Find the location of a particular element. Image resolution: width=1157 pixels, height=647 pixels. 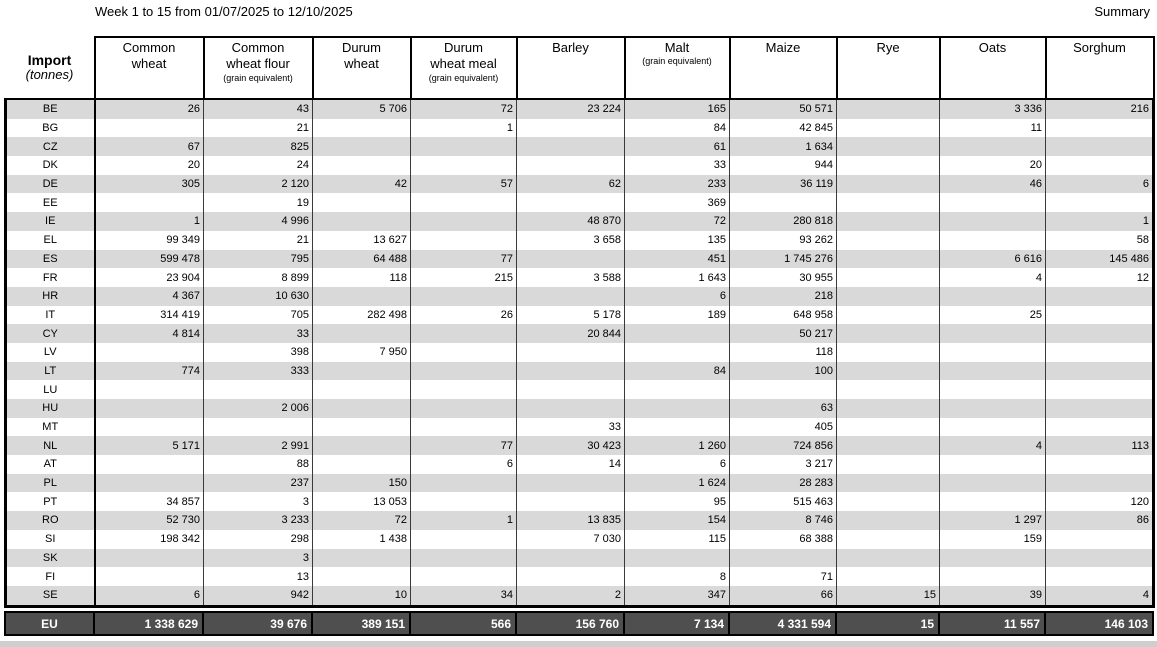

cell: 1 745 276 is located at coordinates (783, 259).